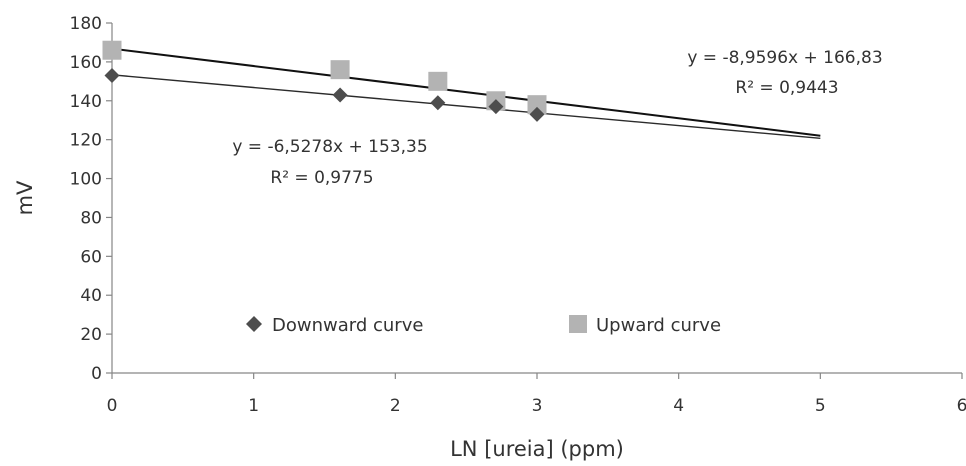 This screenshot has height=466, width=966. Describe the element at coordinates (91, 257) in the screenshot. I see `y-tick-label: 60` at that location.